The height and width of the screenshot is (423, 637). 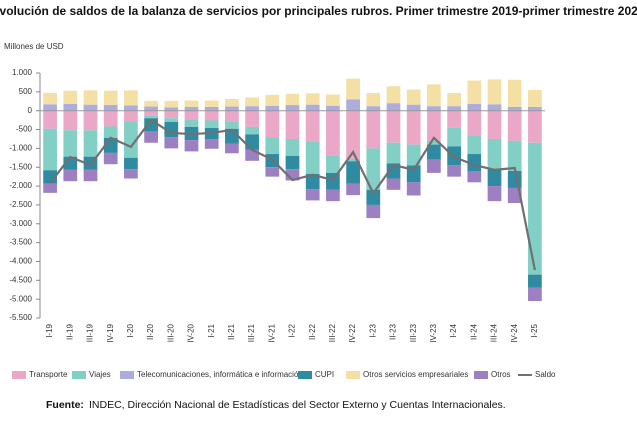 What do you see at coordinates (69, 331) in the screenshot?
I see `x-tick-label: II-19` at bounding box center [69, 331].